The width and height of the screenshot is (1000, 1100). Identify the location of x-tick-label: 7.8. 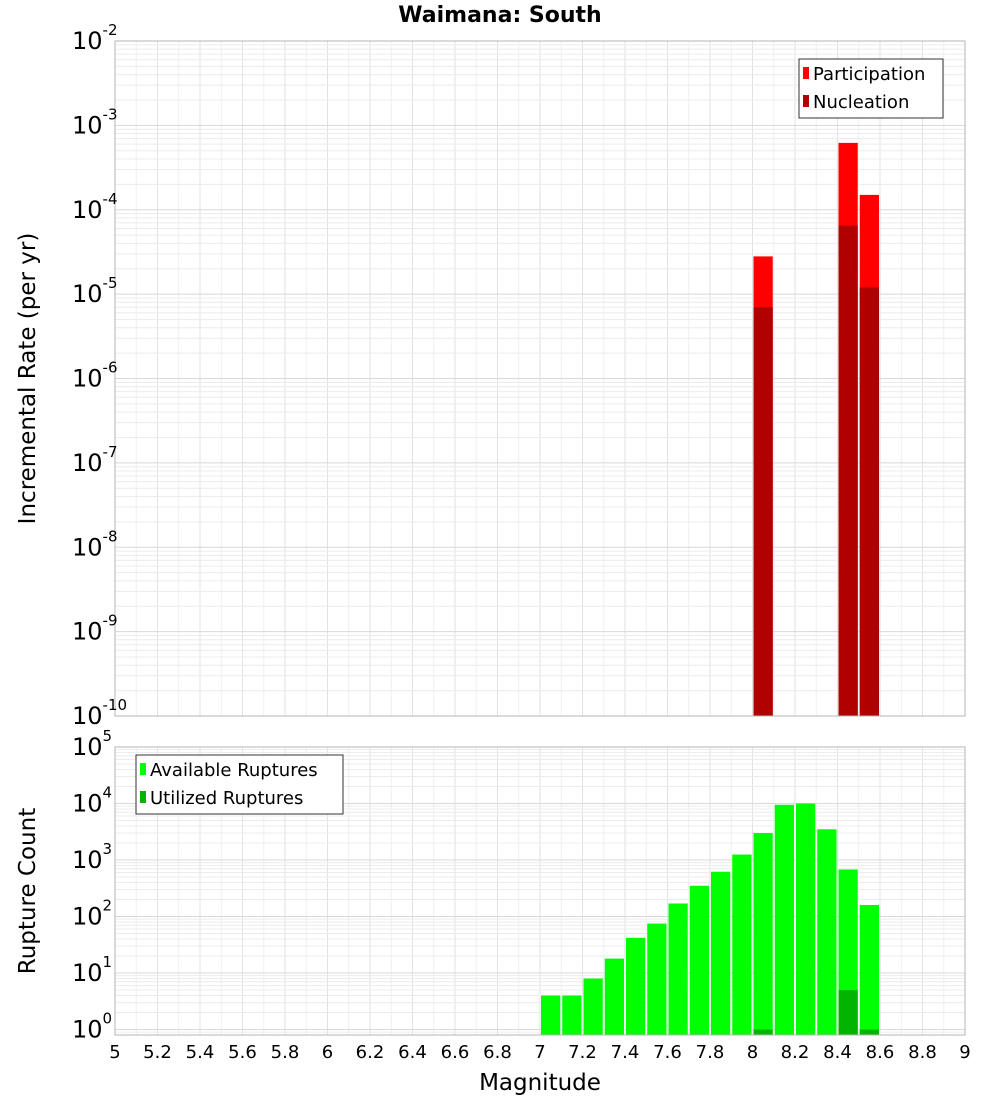
(710, 1052).